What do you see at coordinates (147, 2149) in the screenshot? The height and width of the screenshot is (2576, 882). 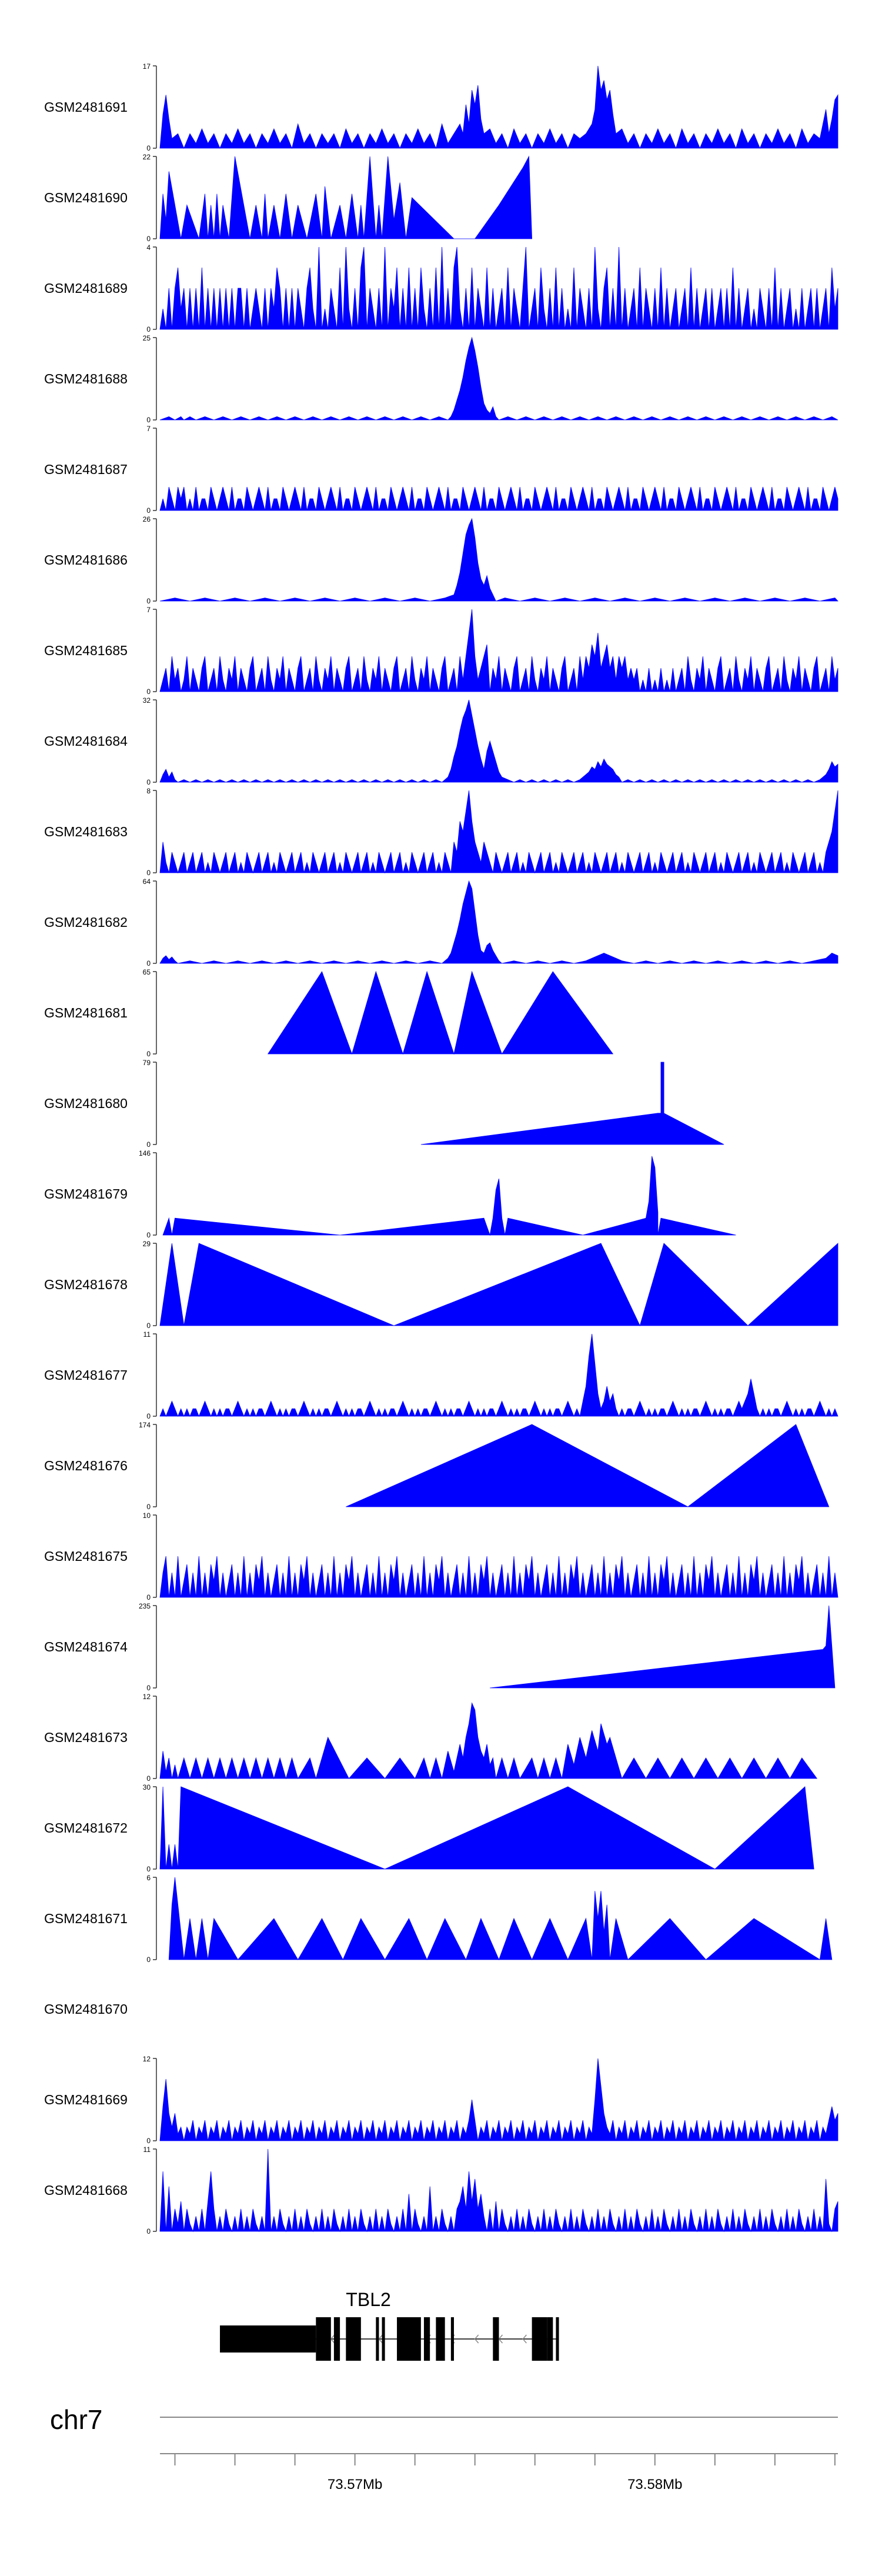 I see `y-max-label: 11` at bounding box center [147, 2149].